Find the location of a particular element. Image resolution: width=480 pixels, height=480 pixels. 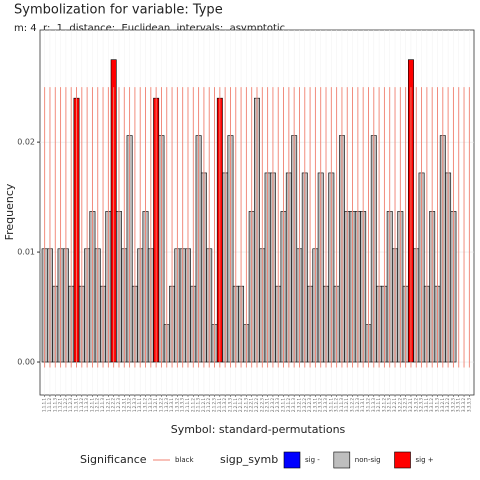

x-tick-label: 2.3.3.2 is located at coordinates (320, 405).